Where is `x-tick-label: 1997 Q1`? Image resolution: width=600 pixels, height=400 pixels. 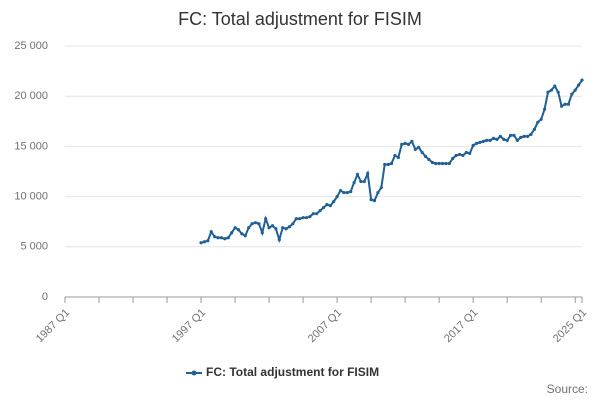
x-tick-label: 1997 Q1 is located at coordinates (189, 326).